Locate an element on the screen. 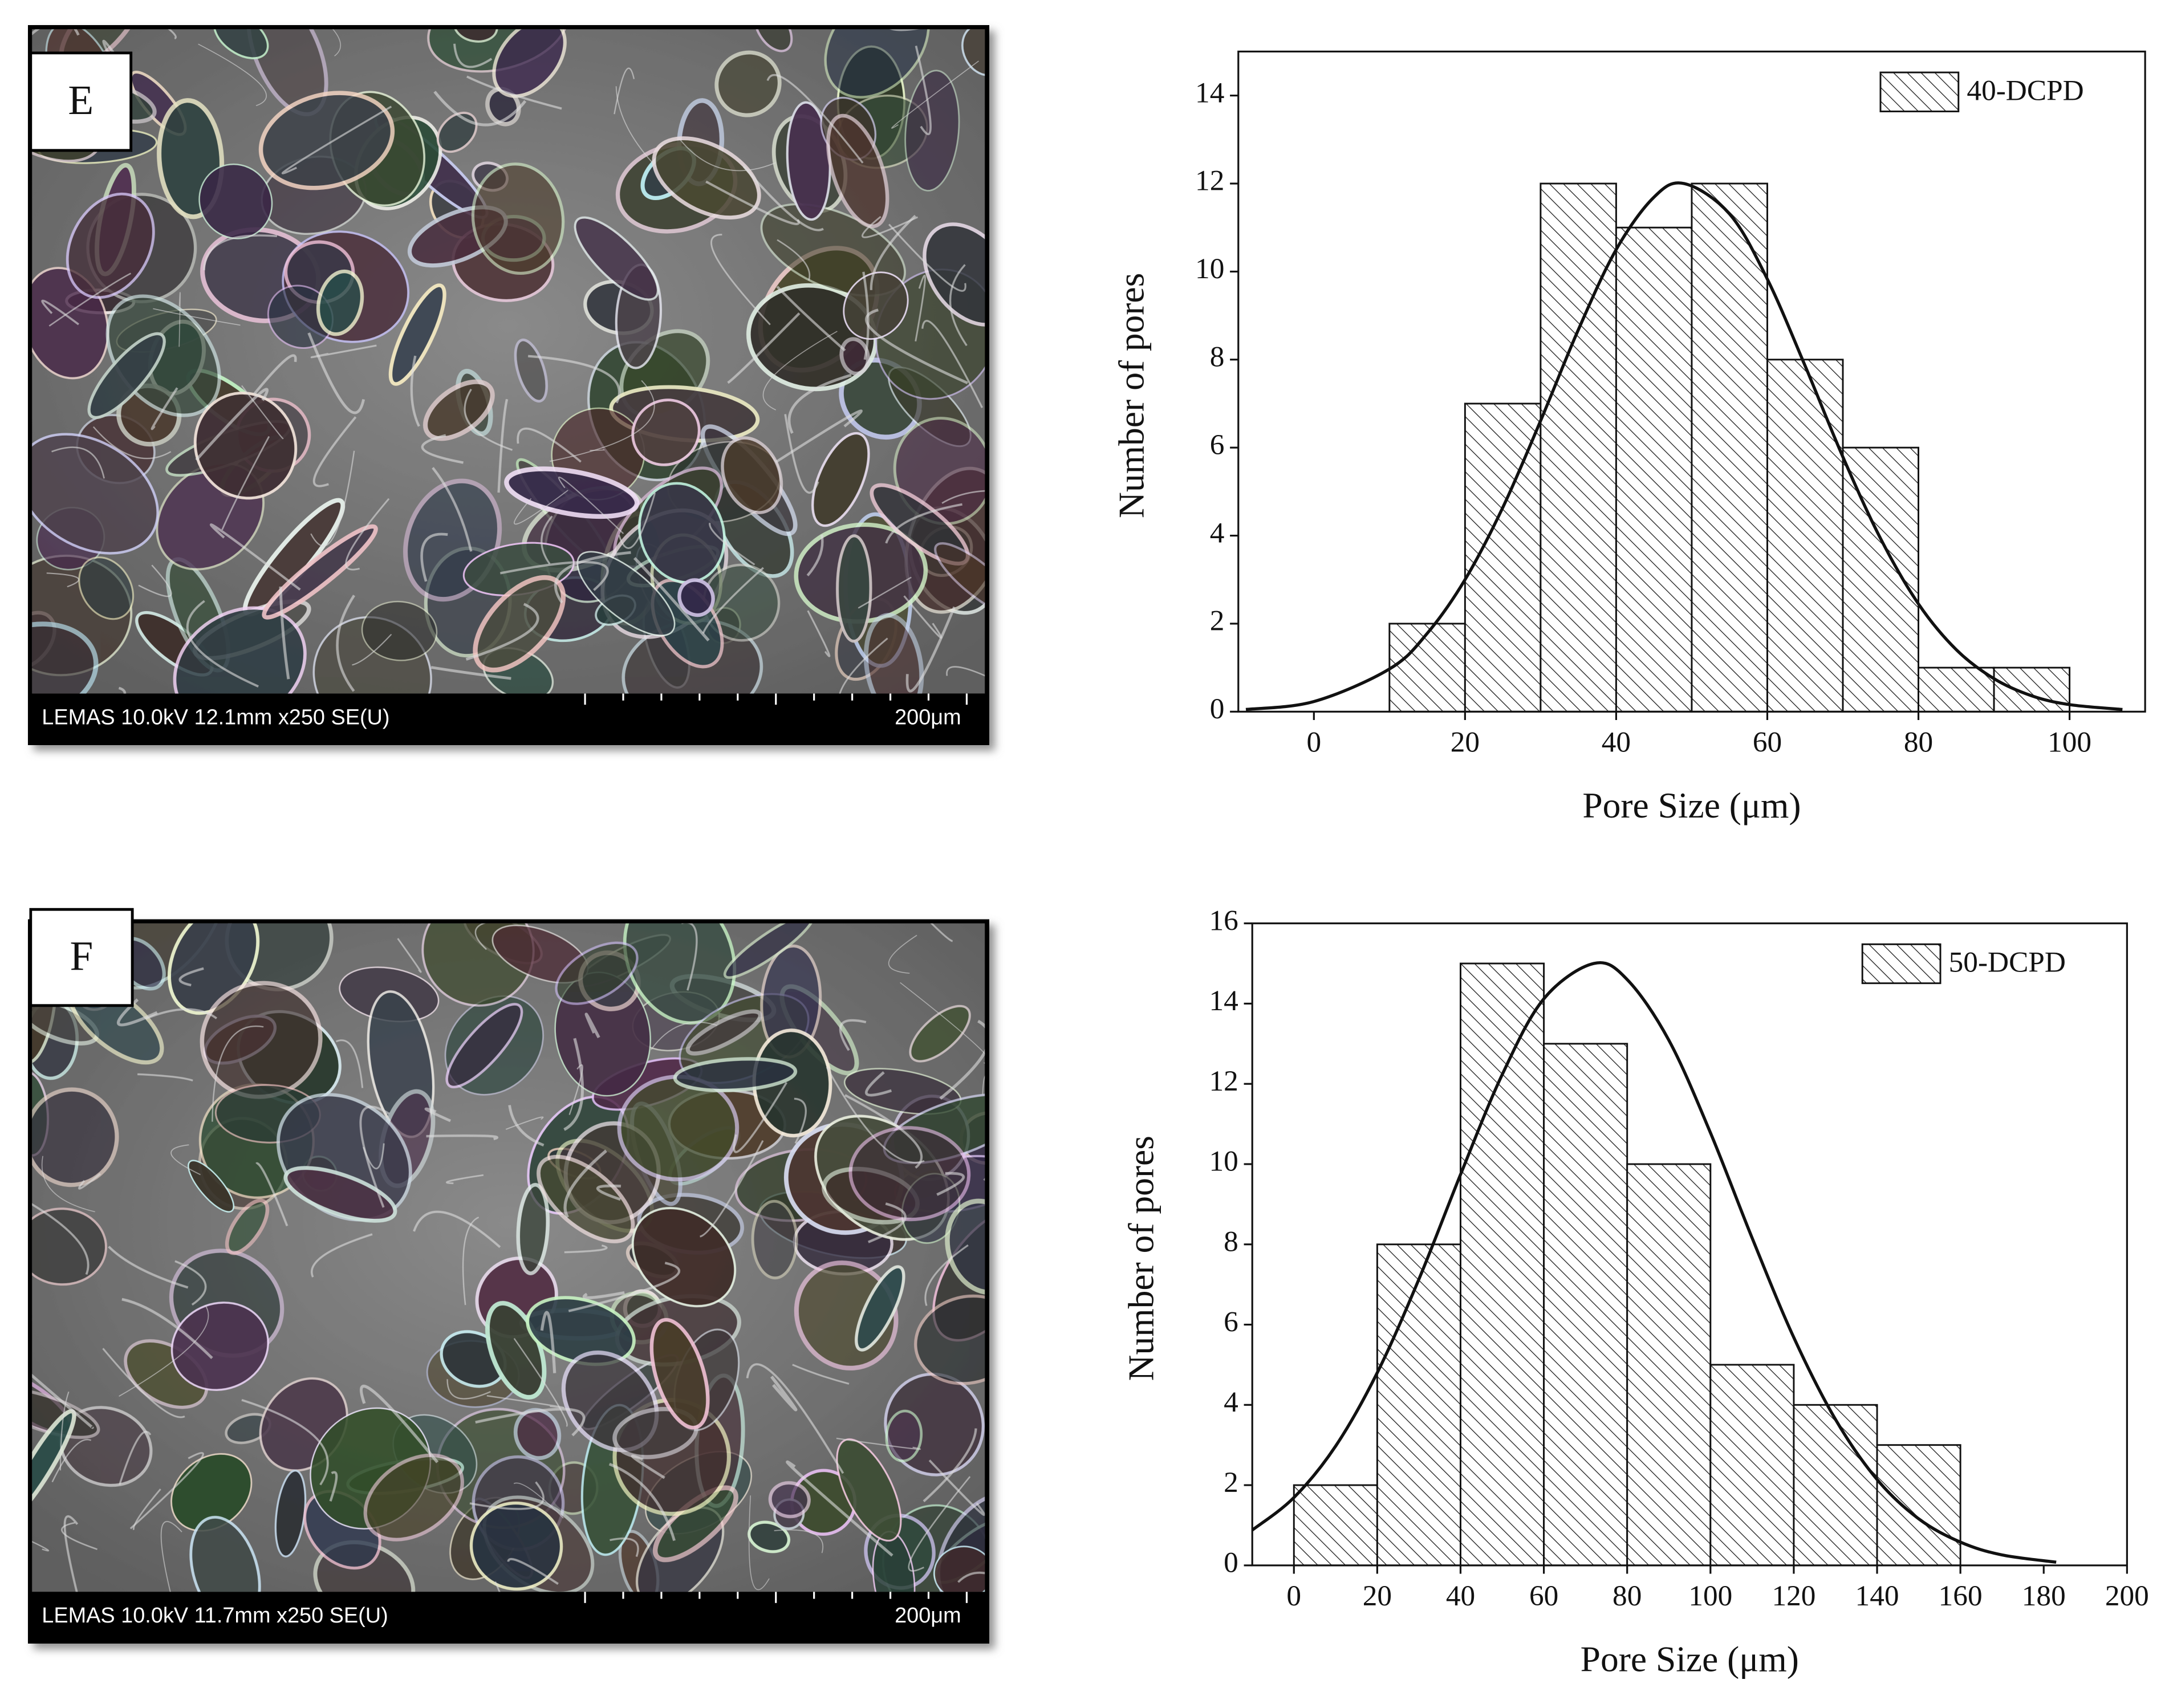 This screenshot has width=2173, height=1708. y-tick-label: 8 is located at coordinates (1231, 1242).